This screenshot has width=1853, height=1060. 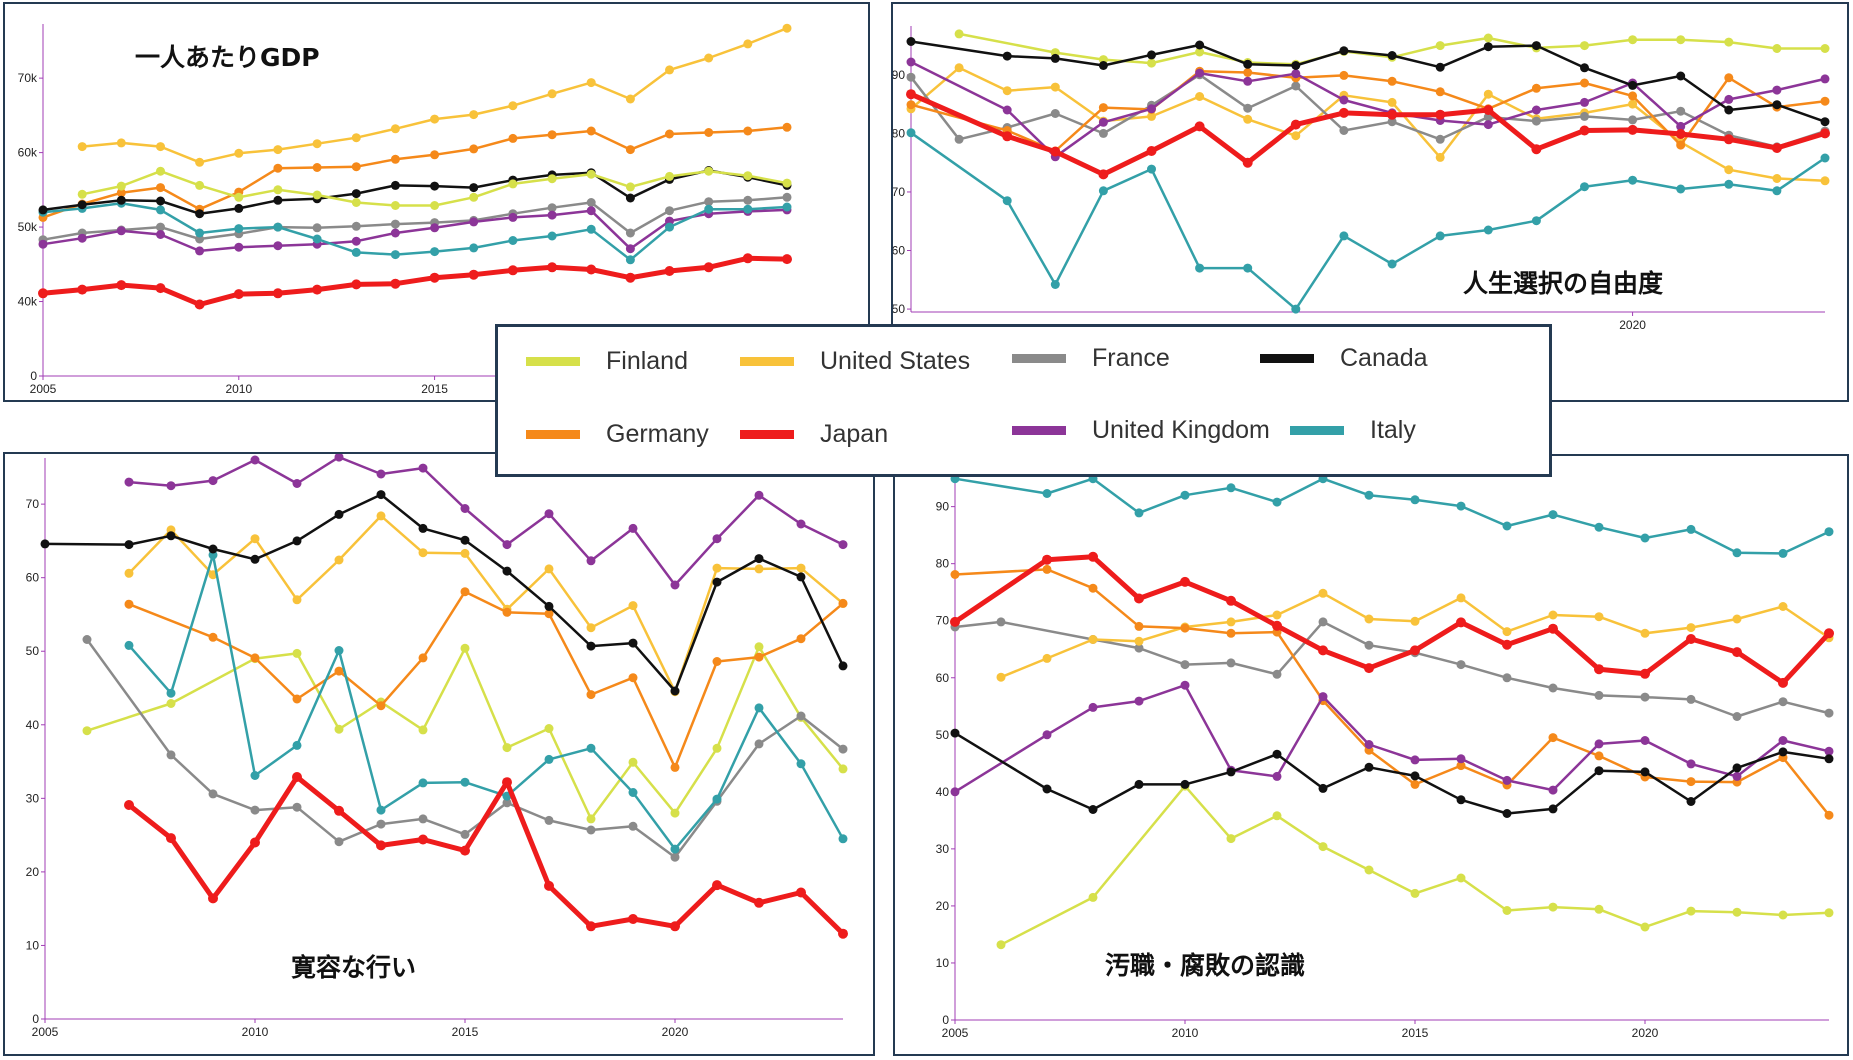 I want to click on x-tick-label: 2020, so click(x=1645, y=1033).